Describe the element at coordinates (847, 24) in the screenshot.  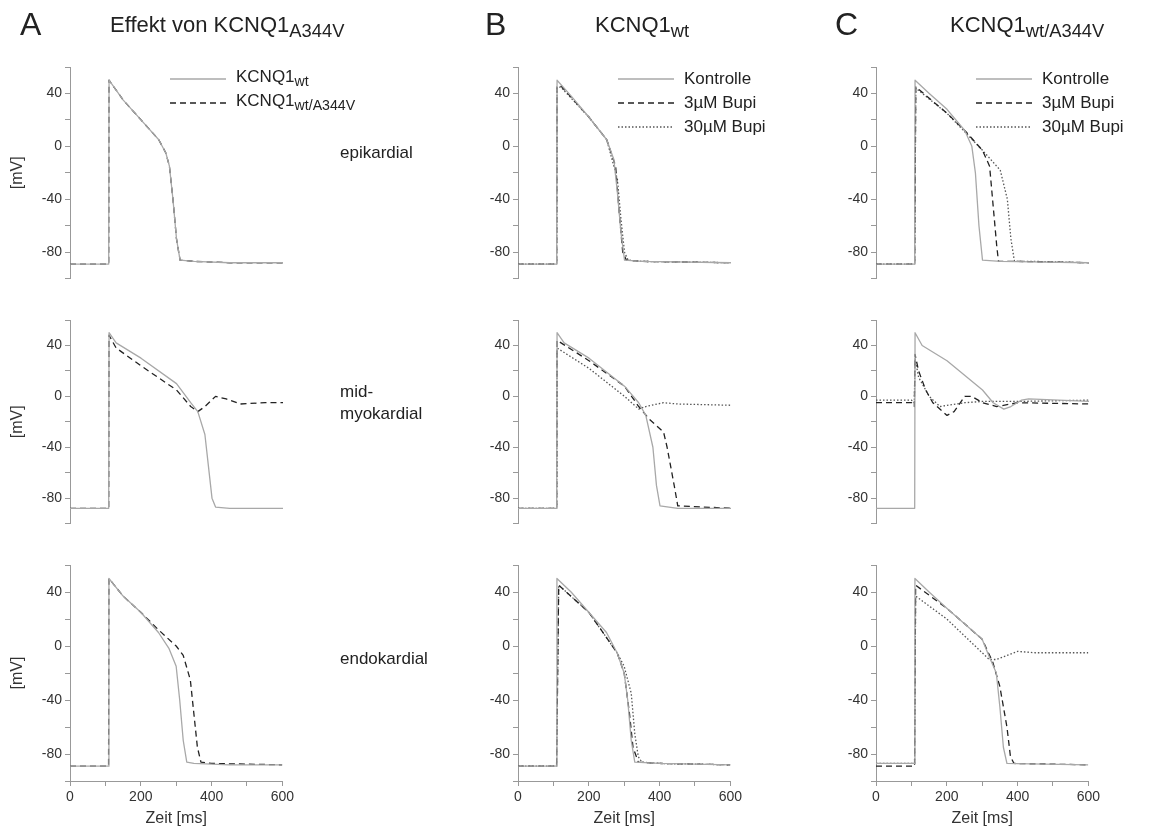
I see `chart-title: C` at that location.